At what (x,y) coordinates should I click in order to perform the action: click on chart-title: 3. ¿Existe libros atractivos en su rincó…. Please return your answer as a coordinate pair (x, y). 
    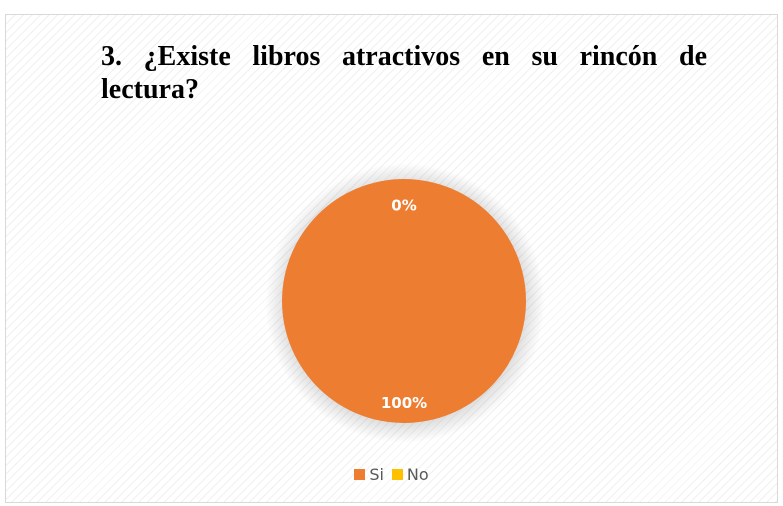
    Looking at the image, I should click on (404, 73).